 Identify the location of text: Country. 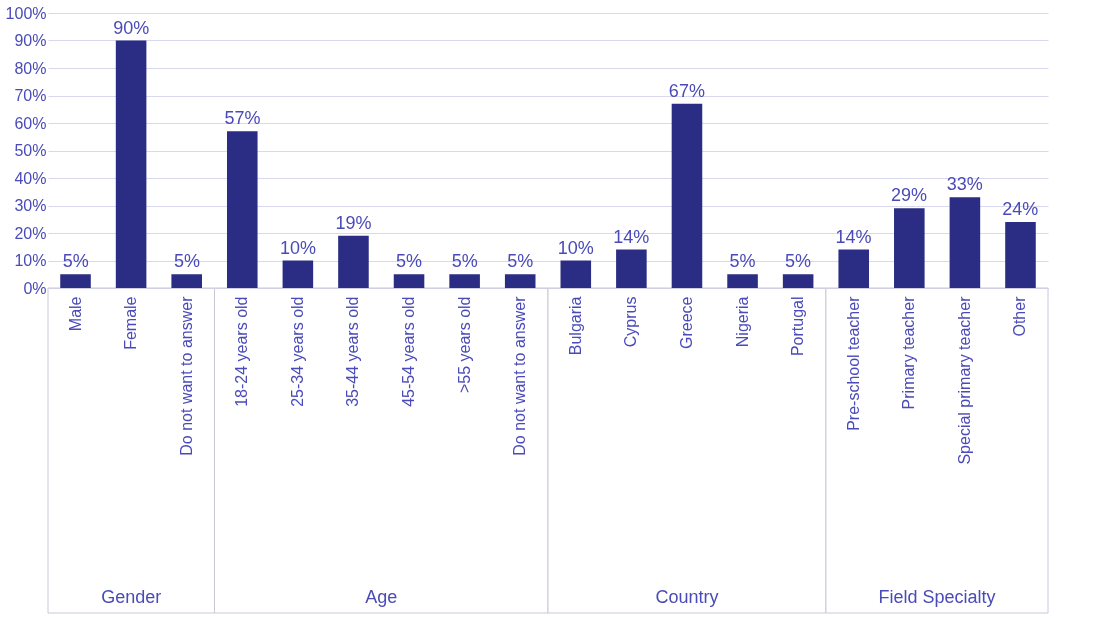
(687, 597).